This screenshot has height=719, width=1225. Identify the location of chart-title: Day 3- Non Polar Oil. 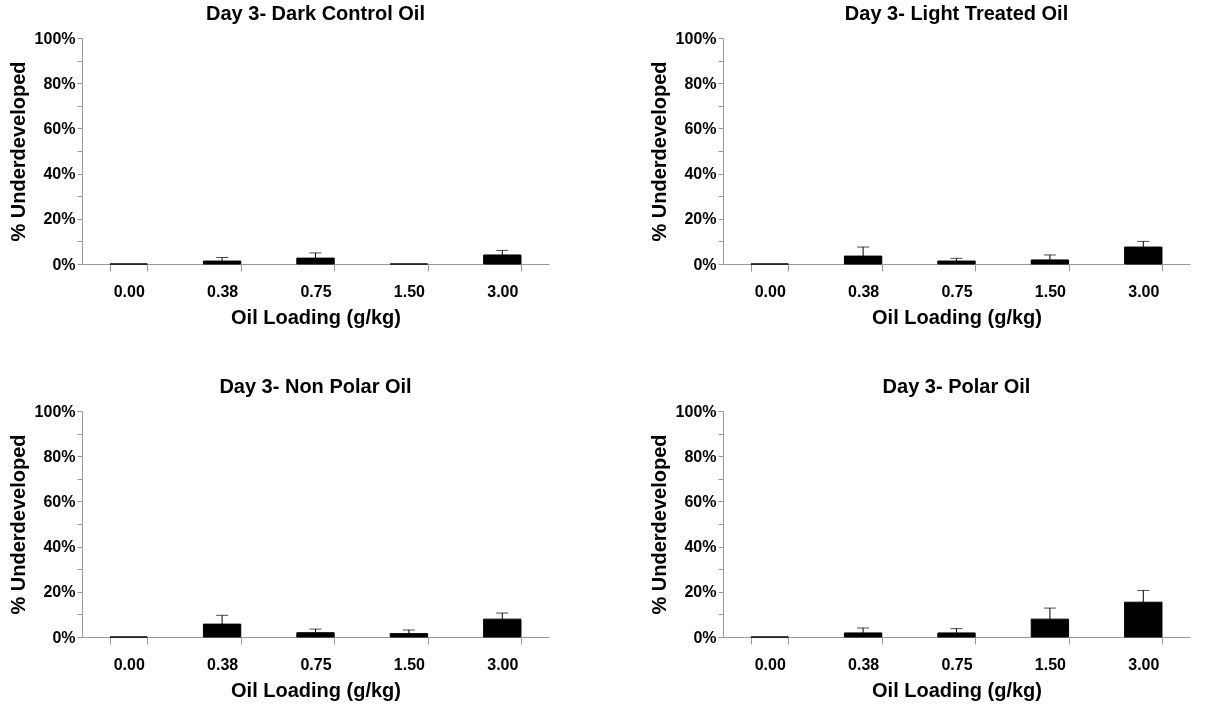
(315, 386).